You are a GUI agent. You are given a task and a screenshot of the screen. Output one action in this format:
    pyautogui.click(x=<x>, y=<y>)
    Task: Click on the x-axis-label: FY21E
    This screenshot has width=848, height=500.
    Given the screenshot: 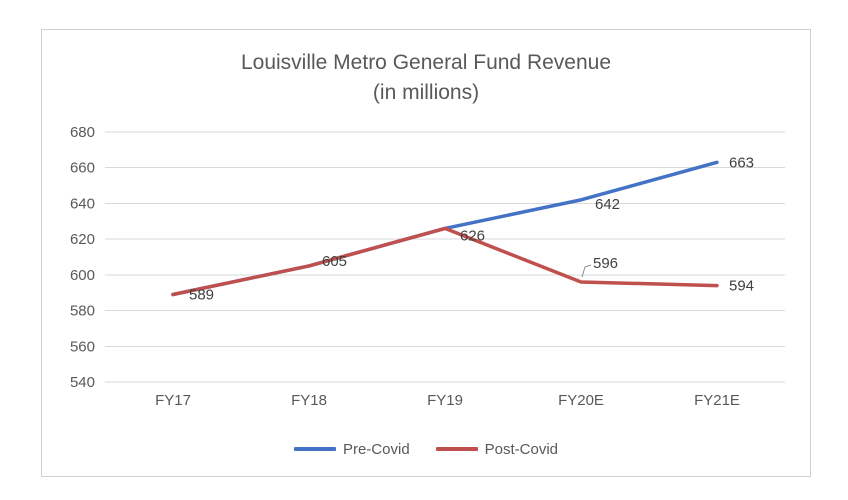 What is the action you would take?
    pyautogui.click(x=717, y=400)
    